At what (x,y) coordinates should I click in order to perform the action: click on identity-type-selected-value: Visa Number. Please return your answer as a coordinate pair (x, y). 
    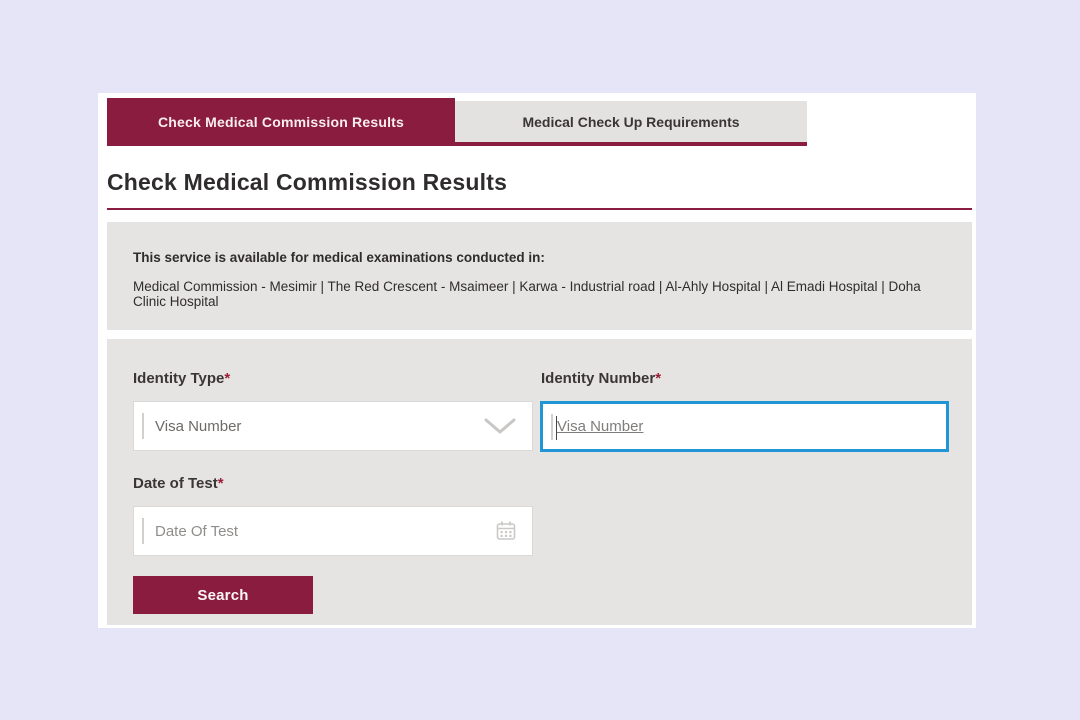
    Looking at the image, I should click on (198, 426).